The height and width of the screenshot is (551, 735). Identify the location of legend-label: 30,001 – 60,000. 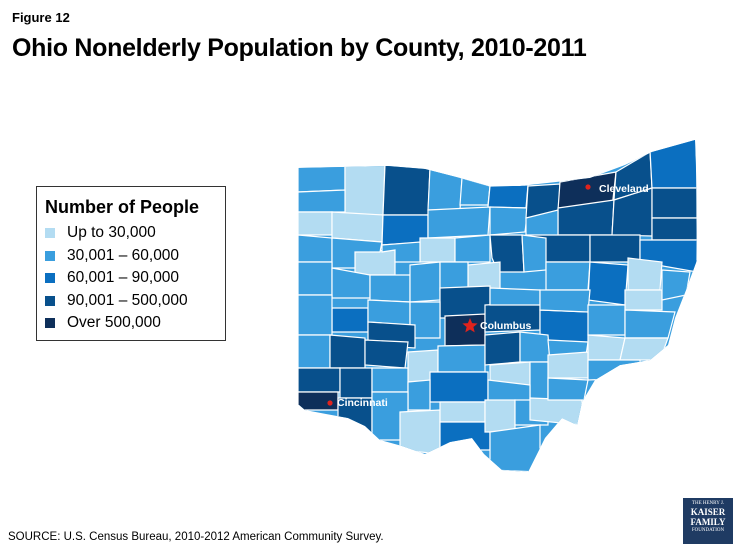
(123, 255).